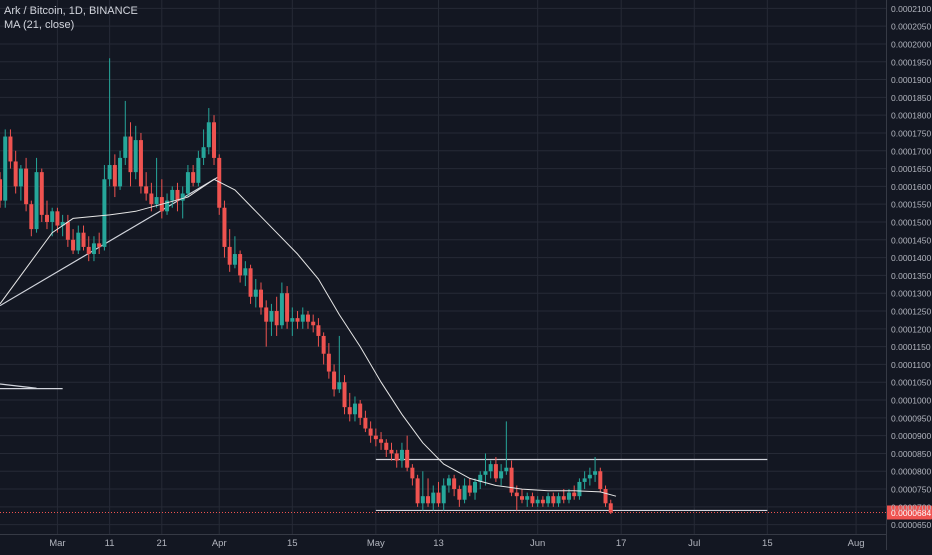 The height and width of the screenshot is (555, 932). Describe the element at coordinates (856, 543) in the screenshot. I see `x-tick-label: Aug` at that location.